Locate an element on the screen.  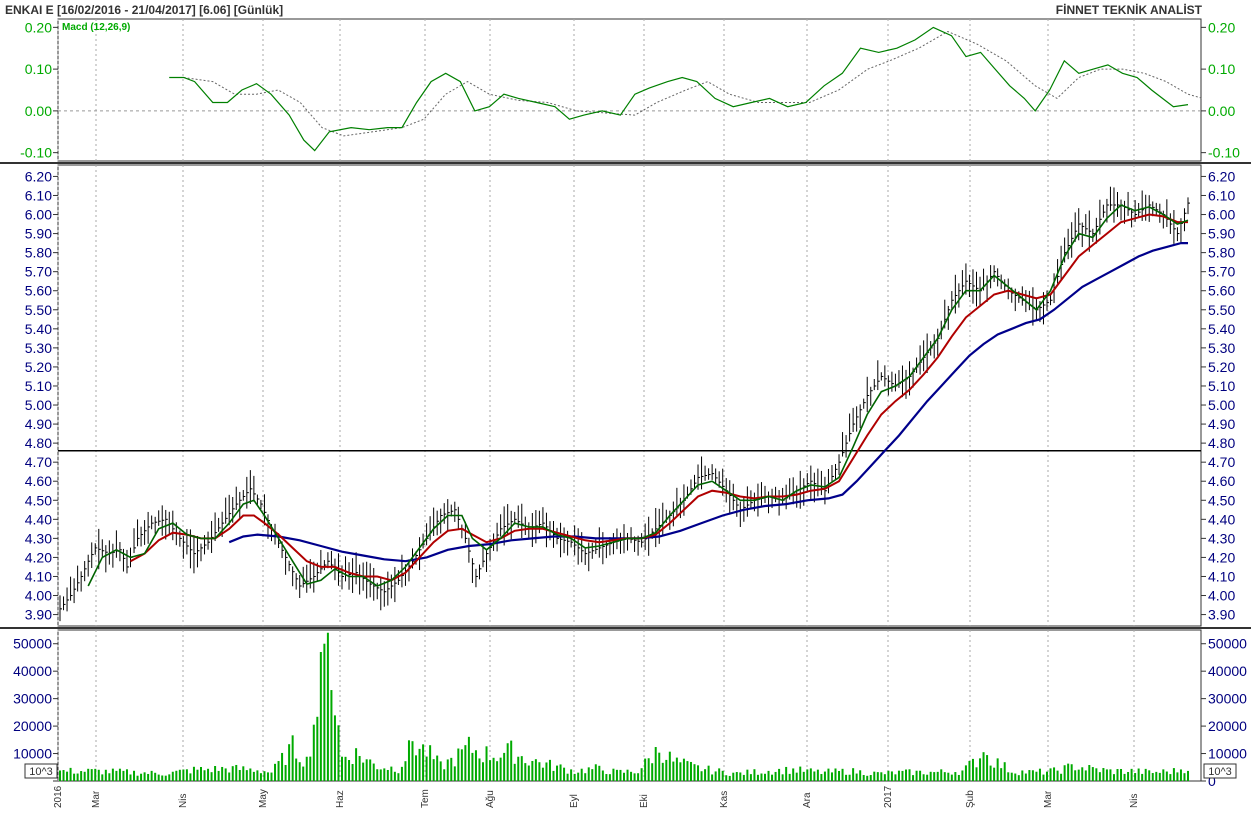
price-y-tick-left: 4.30 is located at coordinates (38, 538).